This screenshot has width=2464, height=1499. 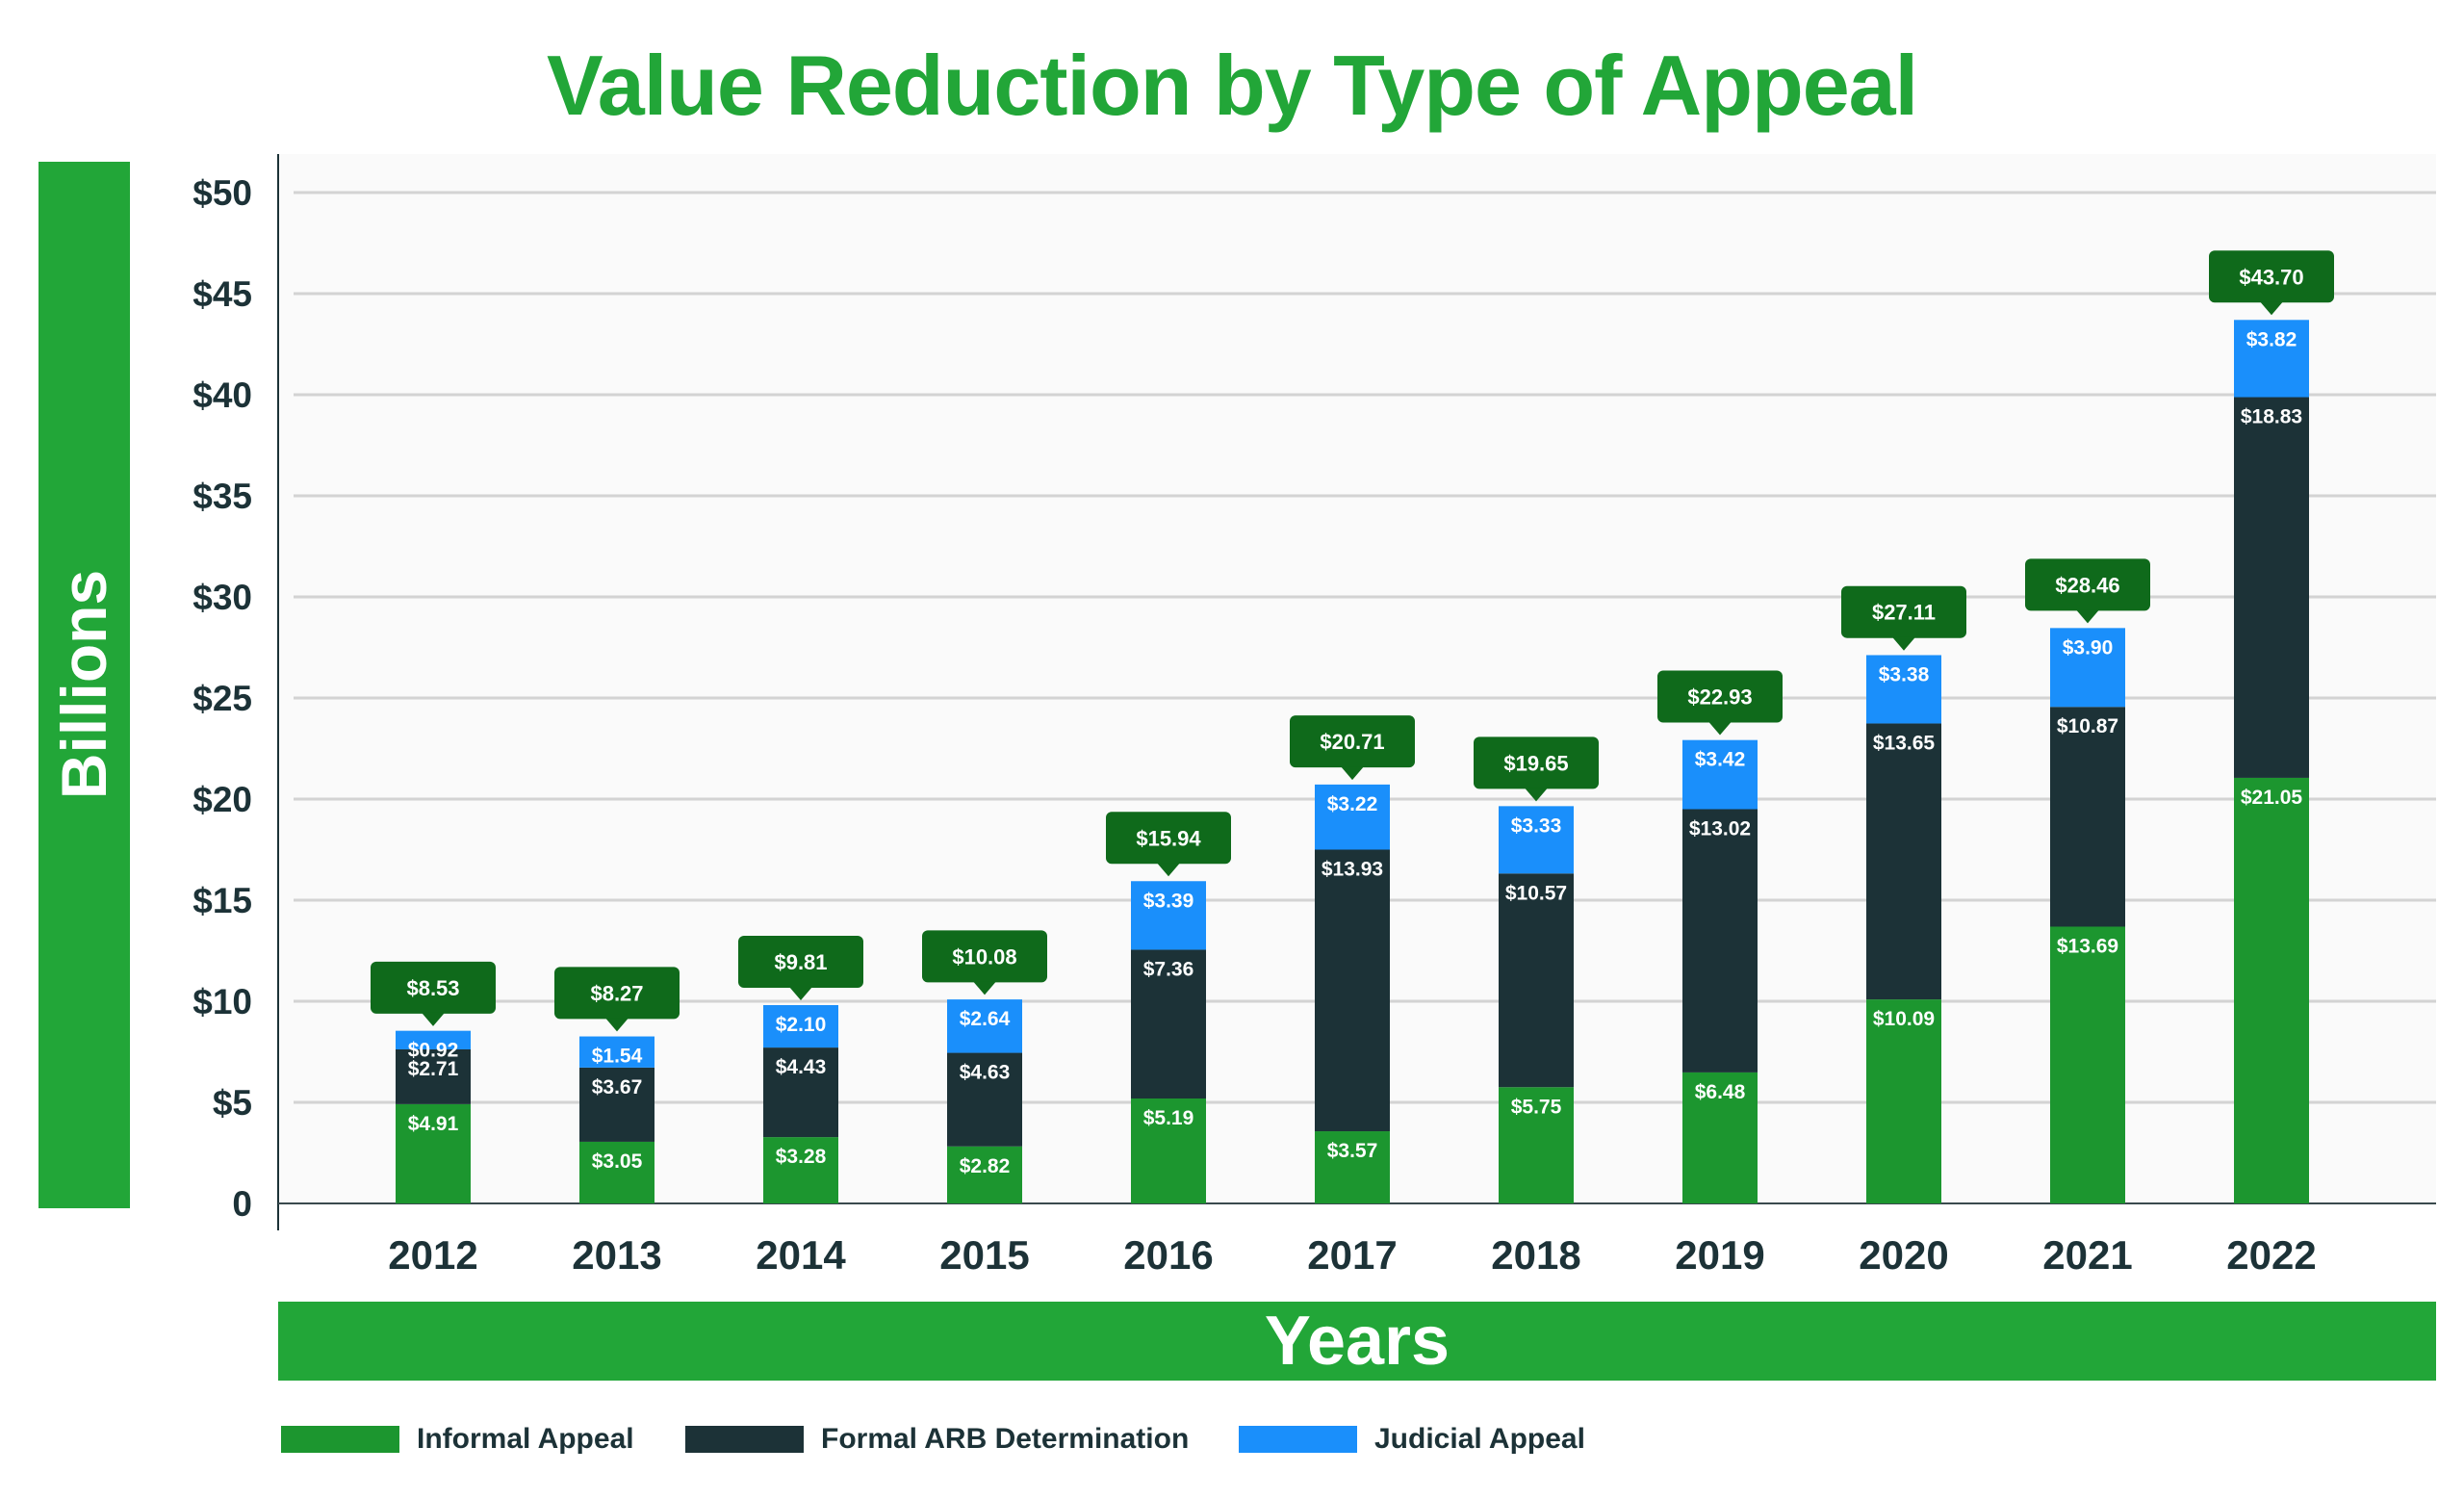 I want to click on data-label-formal-2016: $7.36, so click(x=1168, y=969).